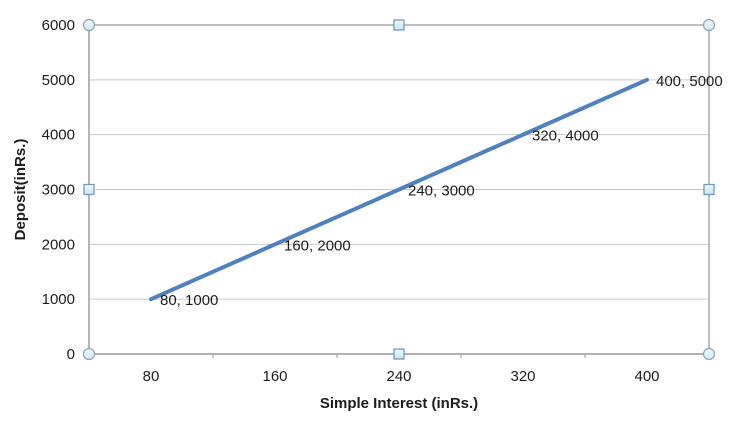 The image size is (745, 424). What do you see at coordinates (689, 81) in the screenshot?
I see `data-label: 400, 5000` at bounding box center [689, 81].